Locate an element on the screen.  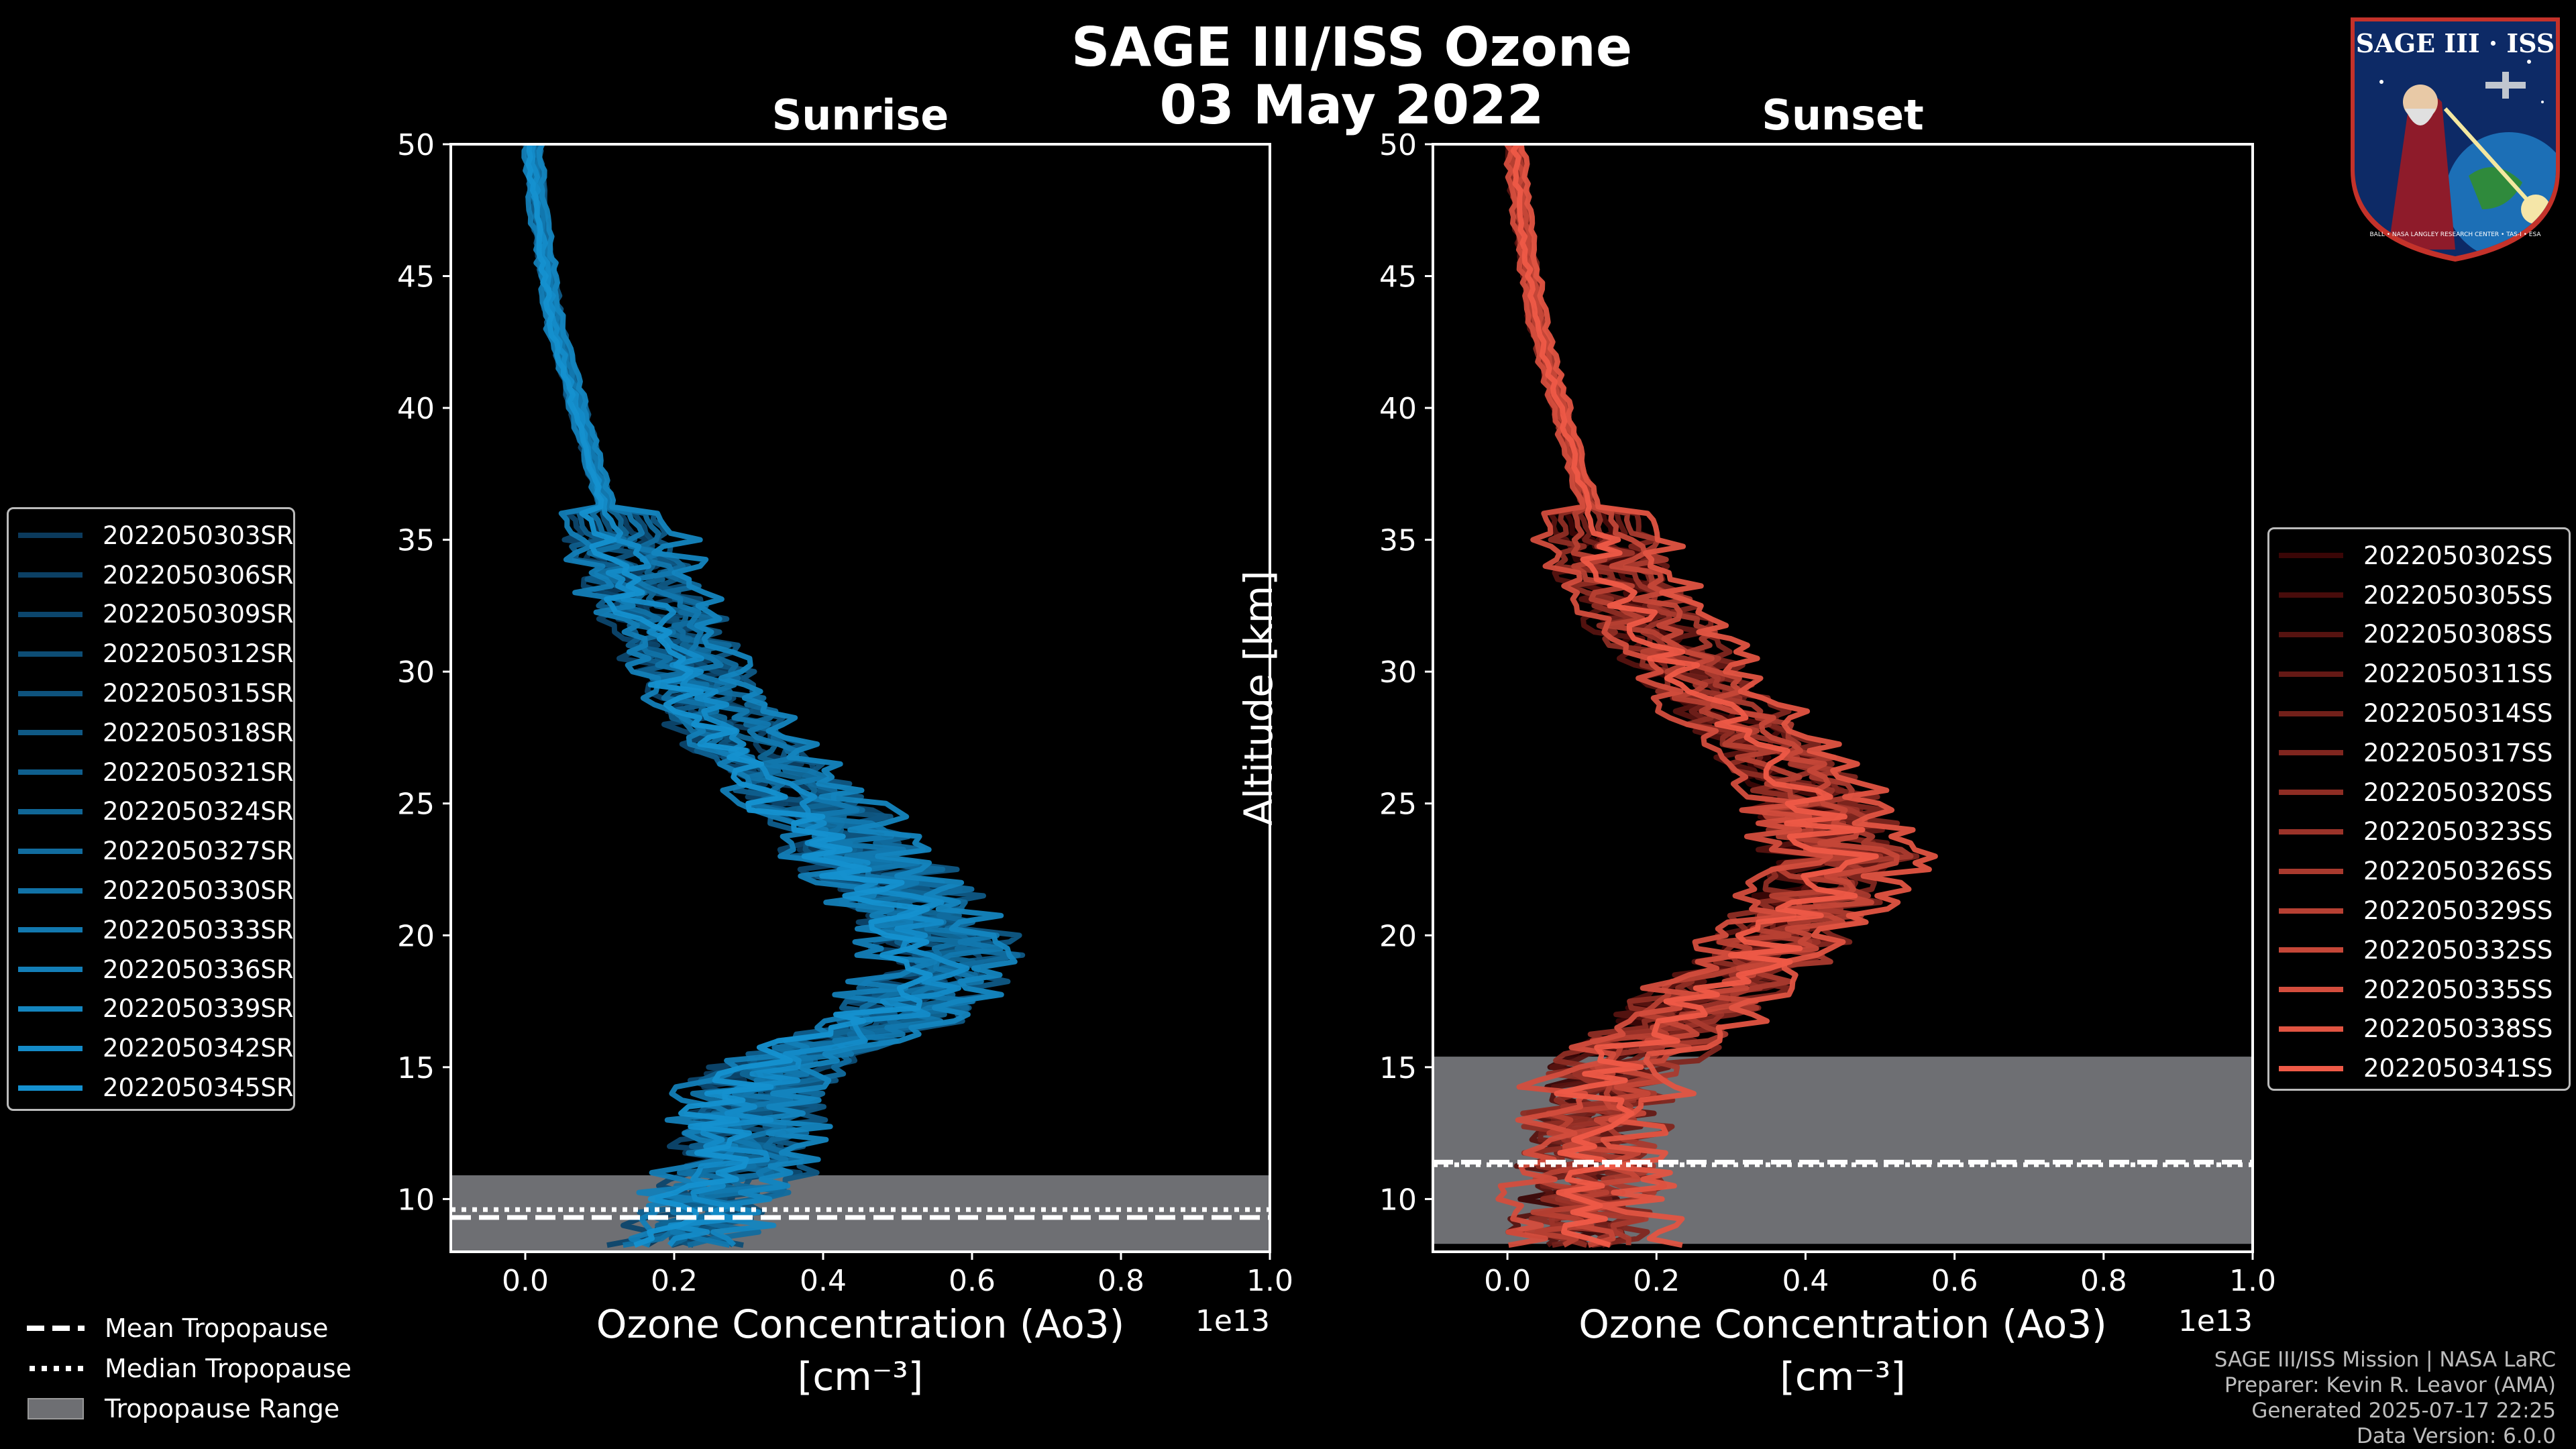
legend-item: 2022050327SR is located at coordinates (156, 851).